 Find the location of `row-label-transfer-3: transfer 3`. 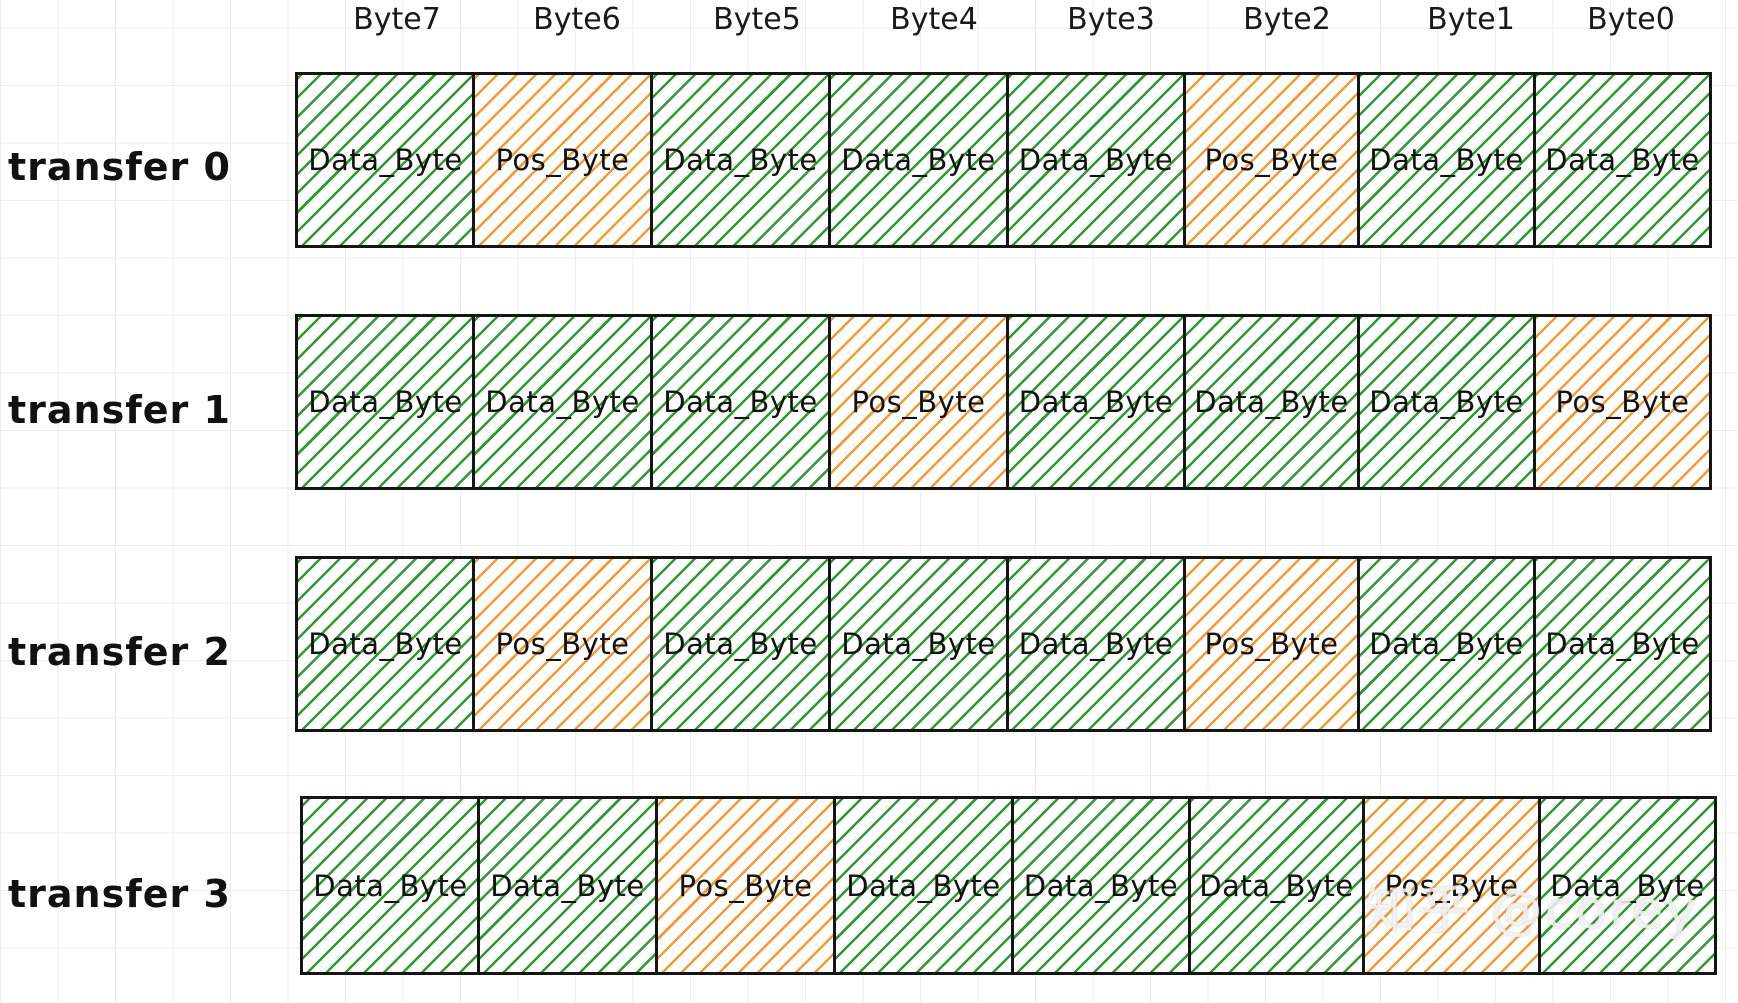

row-label-transfer-3: transfer 3 is located at coordinates (119, 894).